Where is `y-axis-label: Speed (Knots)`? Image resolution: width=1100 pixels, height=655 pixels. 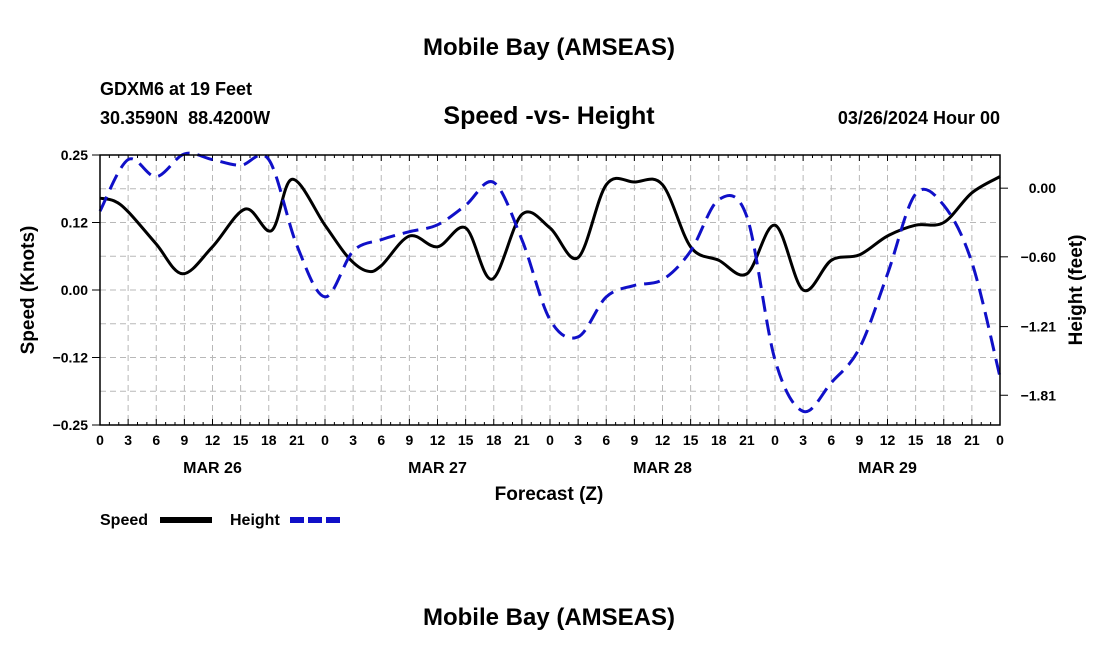 y-axis-label: Speed (Knots) is located at coordinates (28, 290).